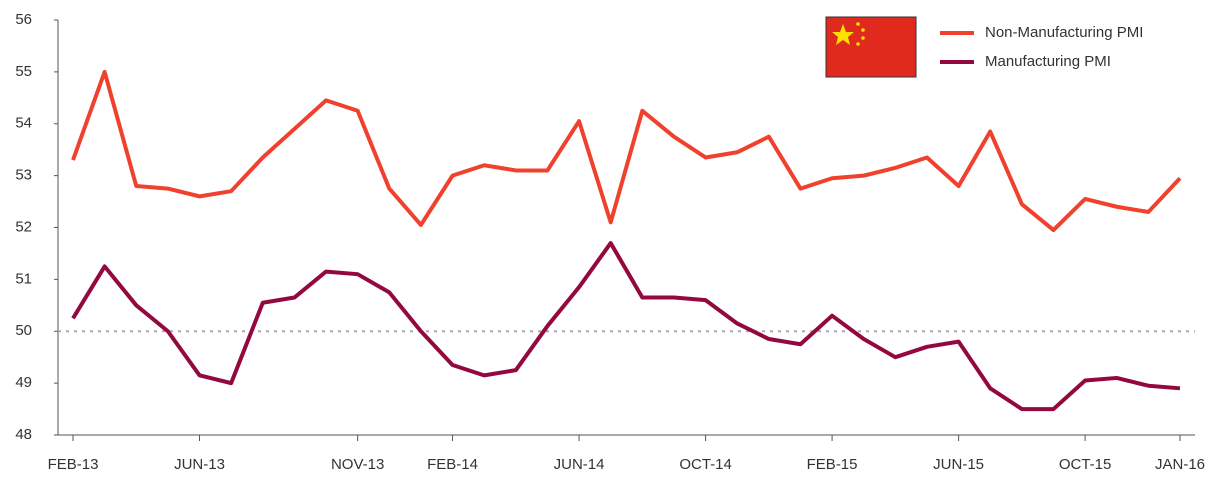 The width and height of the screenshot is (1210, 483). What do you see at coordinates (1064, 32) in the screenshot?
I see `legend-label: Non-Manufacturing PMI` at bounding box center [1064, 32].